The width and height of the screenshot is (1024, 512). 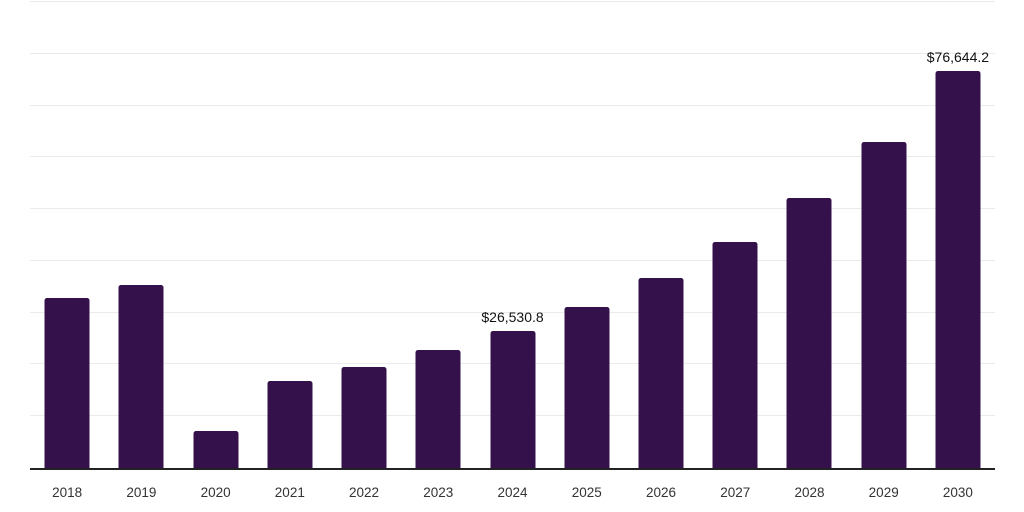 I want to click on bar-2022, so click(x=364, y=417).